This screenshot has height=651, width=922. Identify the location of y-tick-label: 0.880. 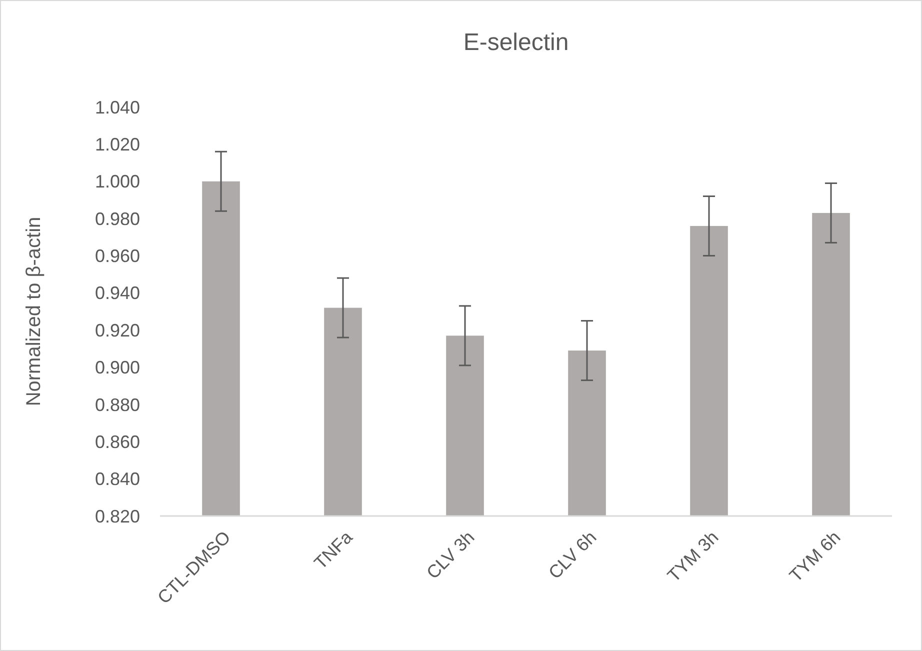
(117, 404).